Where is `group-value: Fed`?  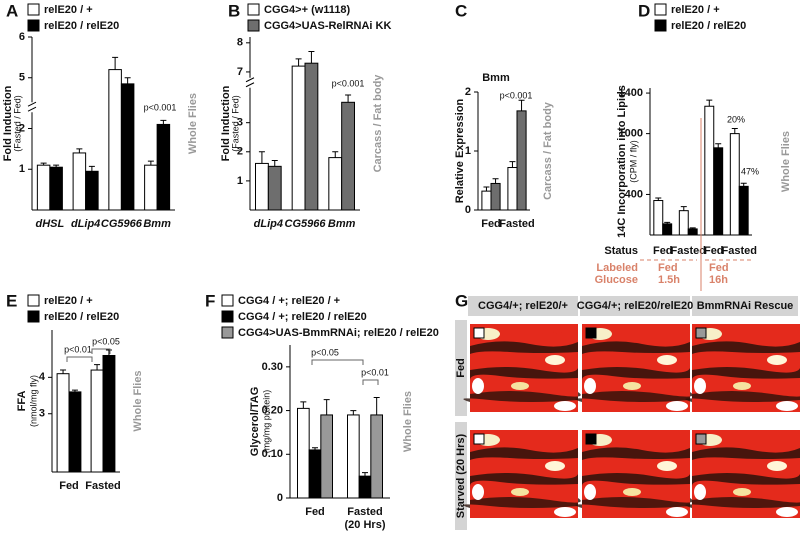 group-value: Fed is located at coordinates (719, 268).